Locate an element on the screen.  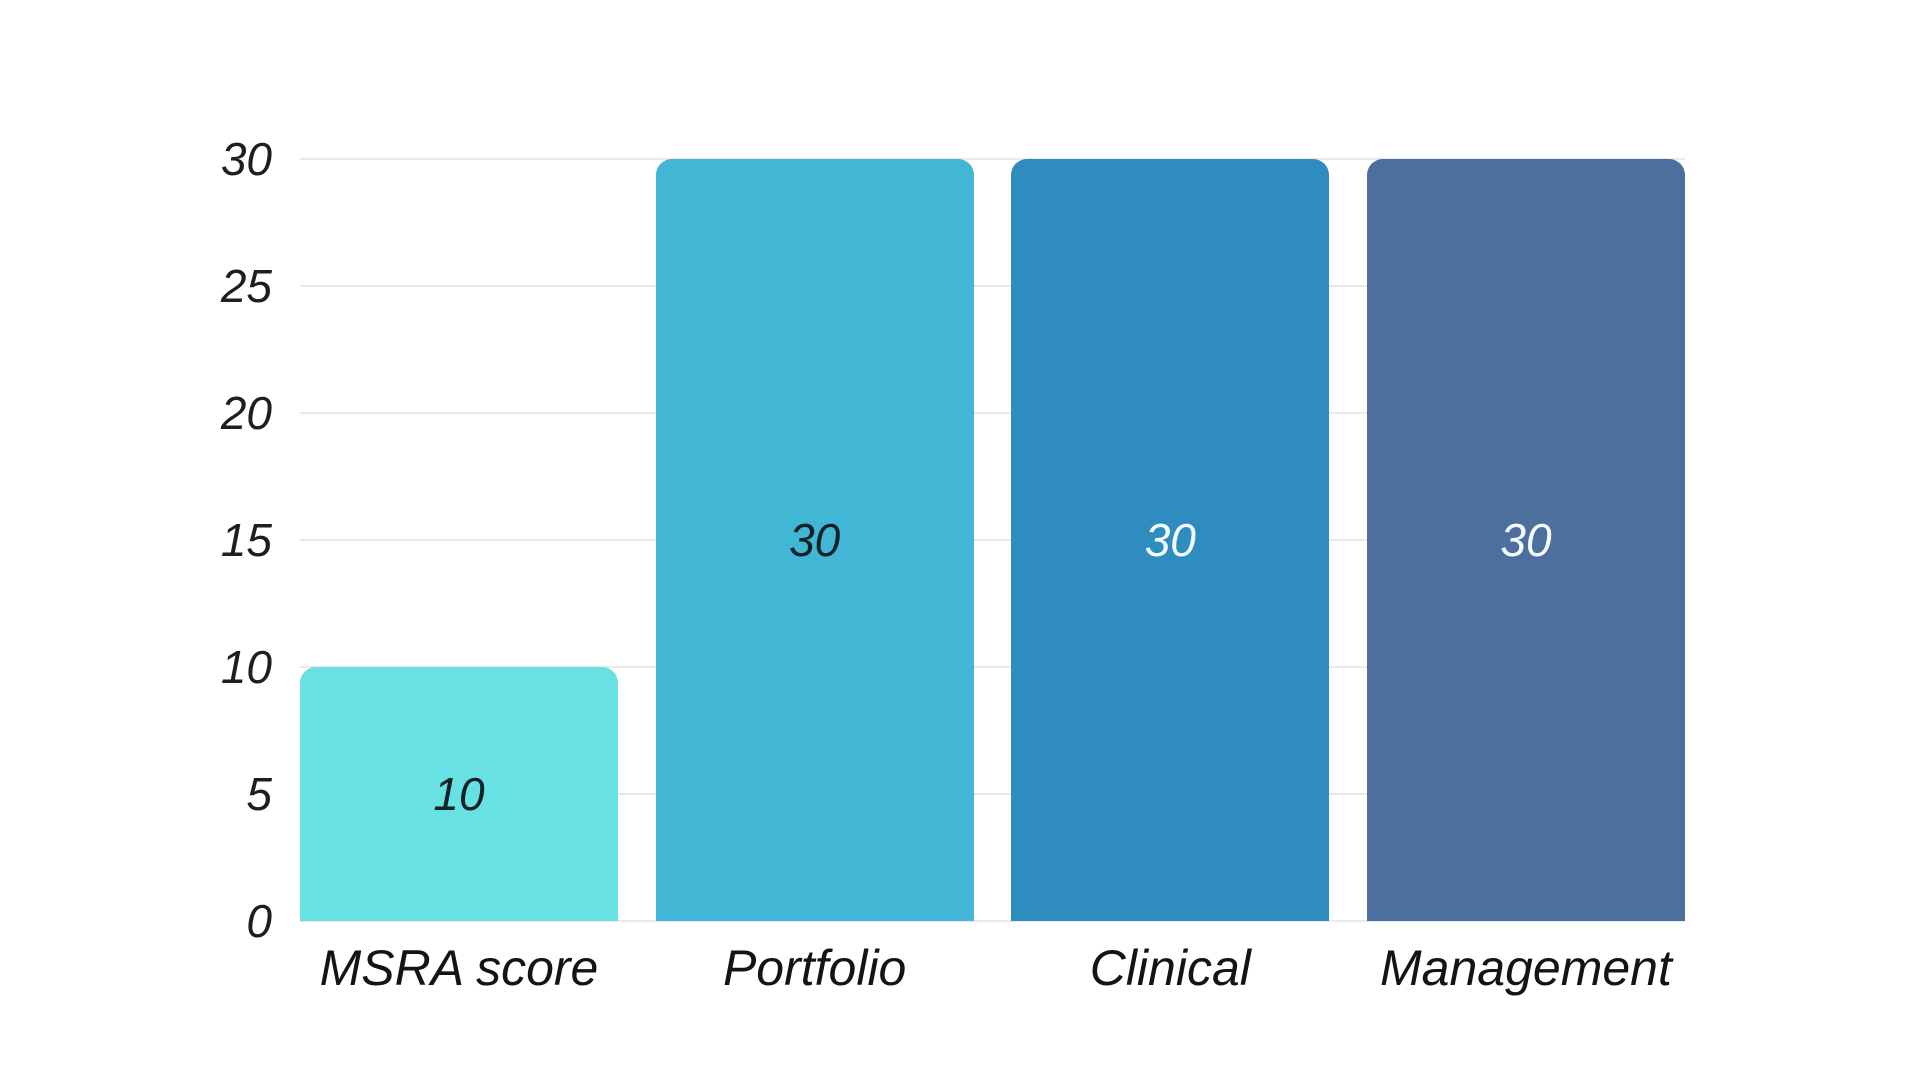
x-axis: MSRA score Portfolio Clinical Management is located at coordinates (992, 968).